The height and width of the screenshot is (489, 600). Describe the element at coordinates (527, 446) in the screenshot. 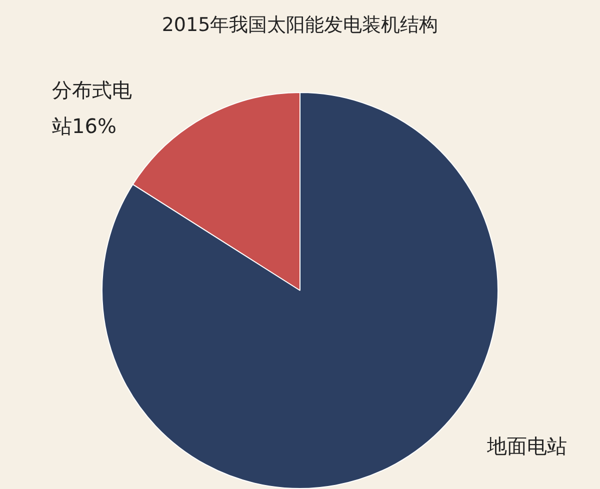

I see `slice-label: 地面电站` at that location.